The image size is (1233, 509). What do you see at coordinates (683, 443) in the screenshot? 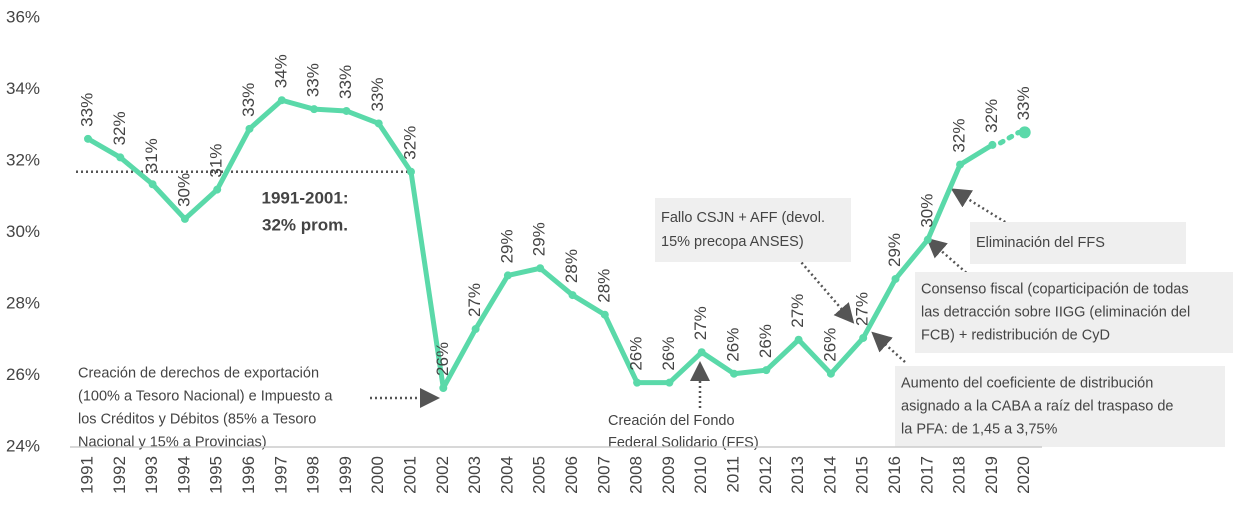
I see `annotation-text: Federal Solidario (FFS)` at bounding box center [683, 443].